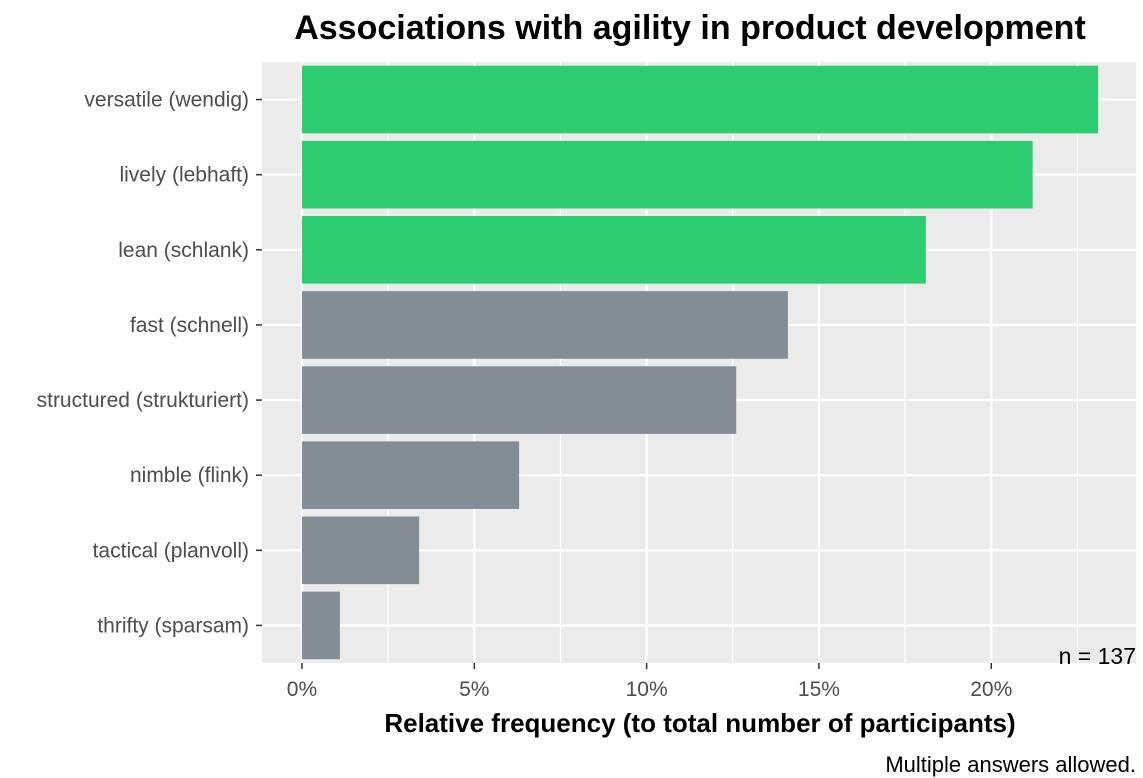  I want to click on sample-size-annotation: n = 137, so click(1097, 656).